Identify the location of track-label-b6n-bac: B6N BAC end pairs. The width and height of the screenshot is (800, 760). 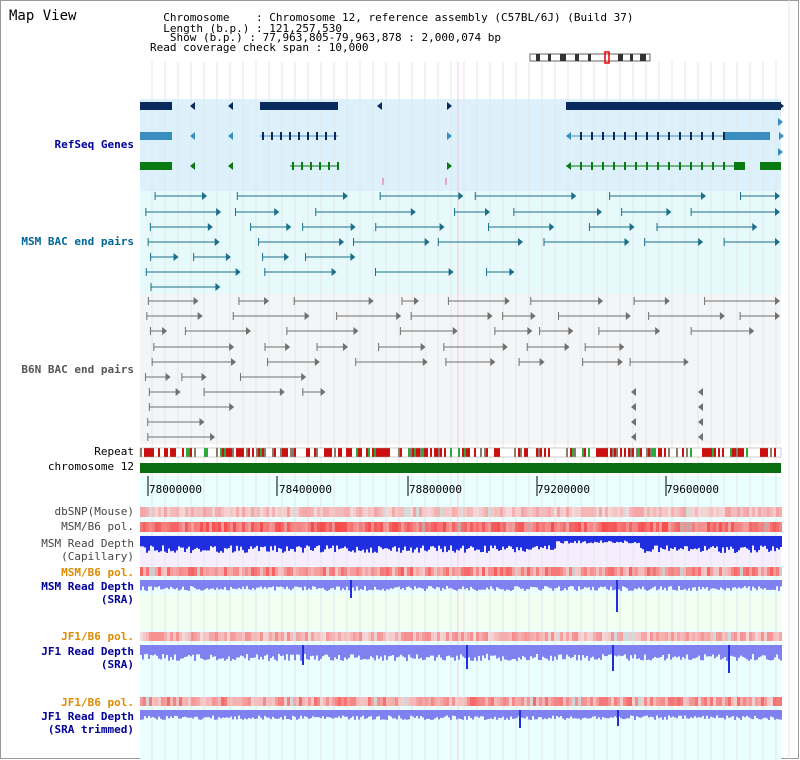
(77, 369).